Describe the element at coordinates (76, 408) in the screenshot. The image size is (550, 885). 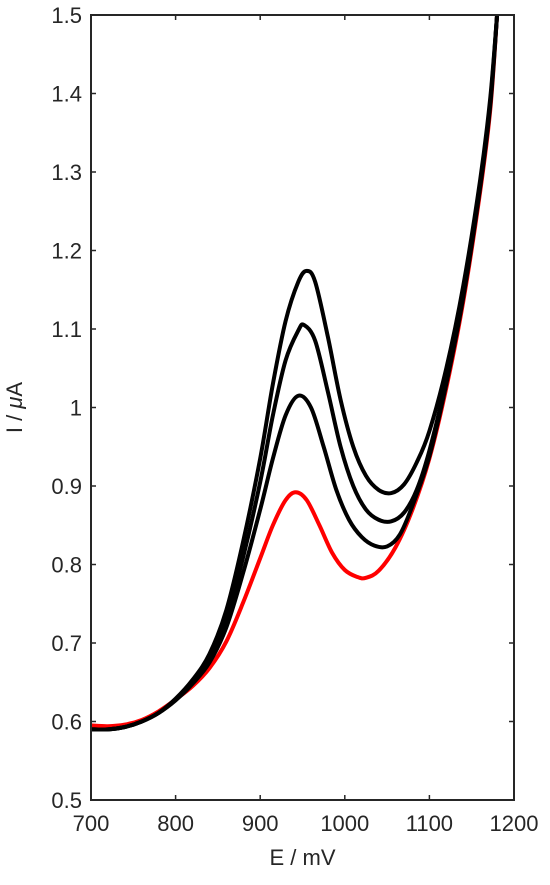
I see `y-tick-label: 1` at that location.